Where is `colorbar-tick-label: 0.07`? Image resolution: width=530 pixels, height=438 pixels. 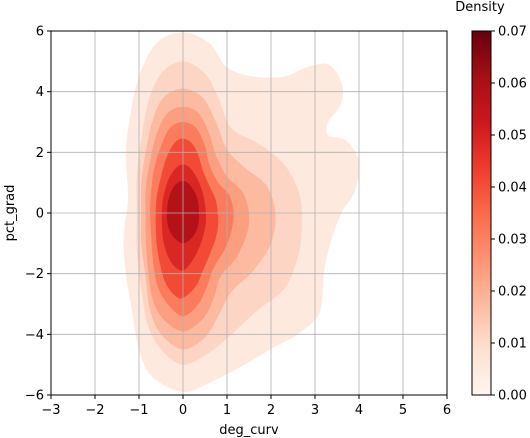 colorbar-tick-label: 0.07 is located at coordinates (512, 32).